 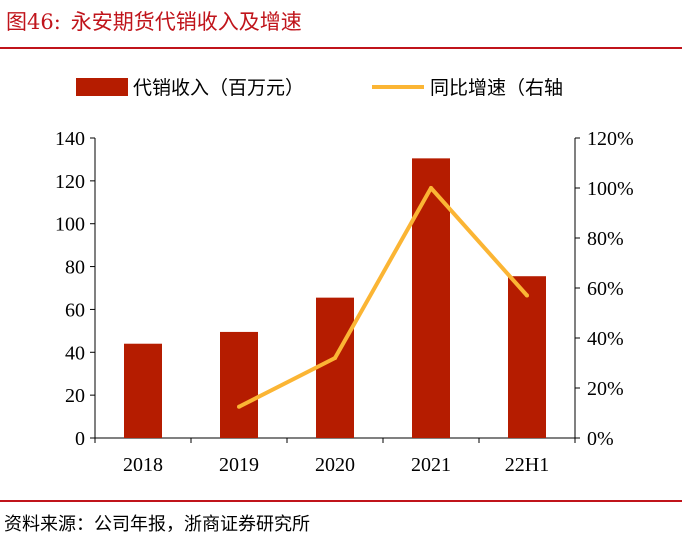 What do you see at coordinates (218, 88) in the screenshot?
I see `legend-bar-label: 代销收入（百万元）` at bounding box center [218, 88].